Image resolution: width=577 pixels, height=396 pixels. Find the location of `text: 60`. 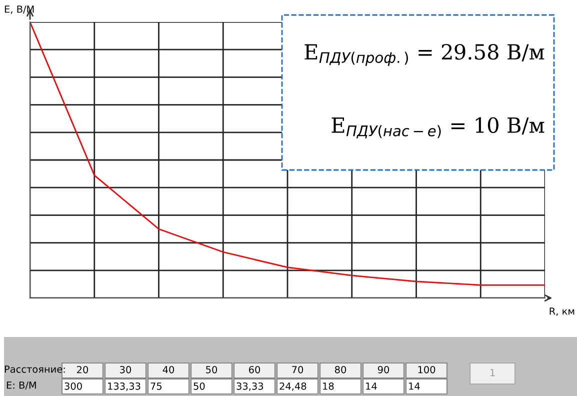

text: 60 is located at coordinates (254, 370).